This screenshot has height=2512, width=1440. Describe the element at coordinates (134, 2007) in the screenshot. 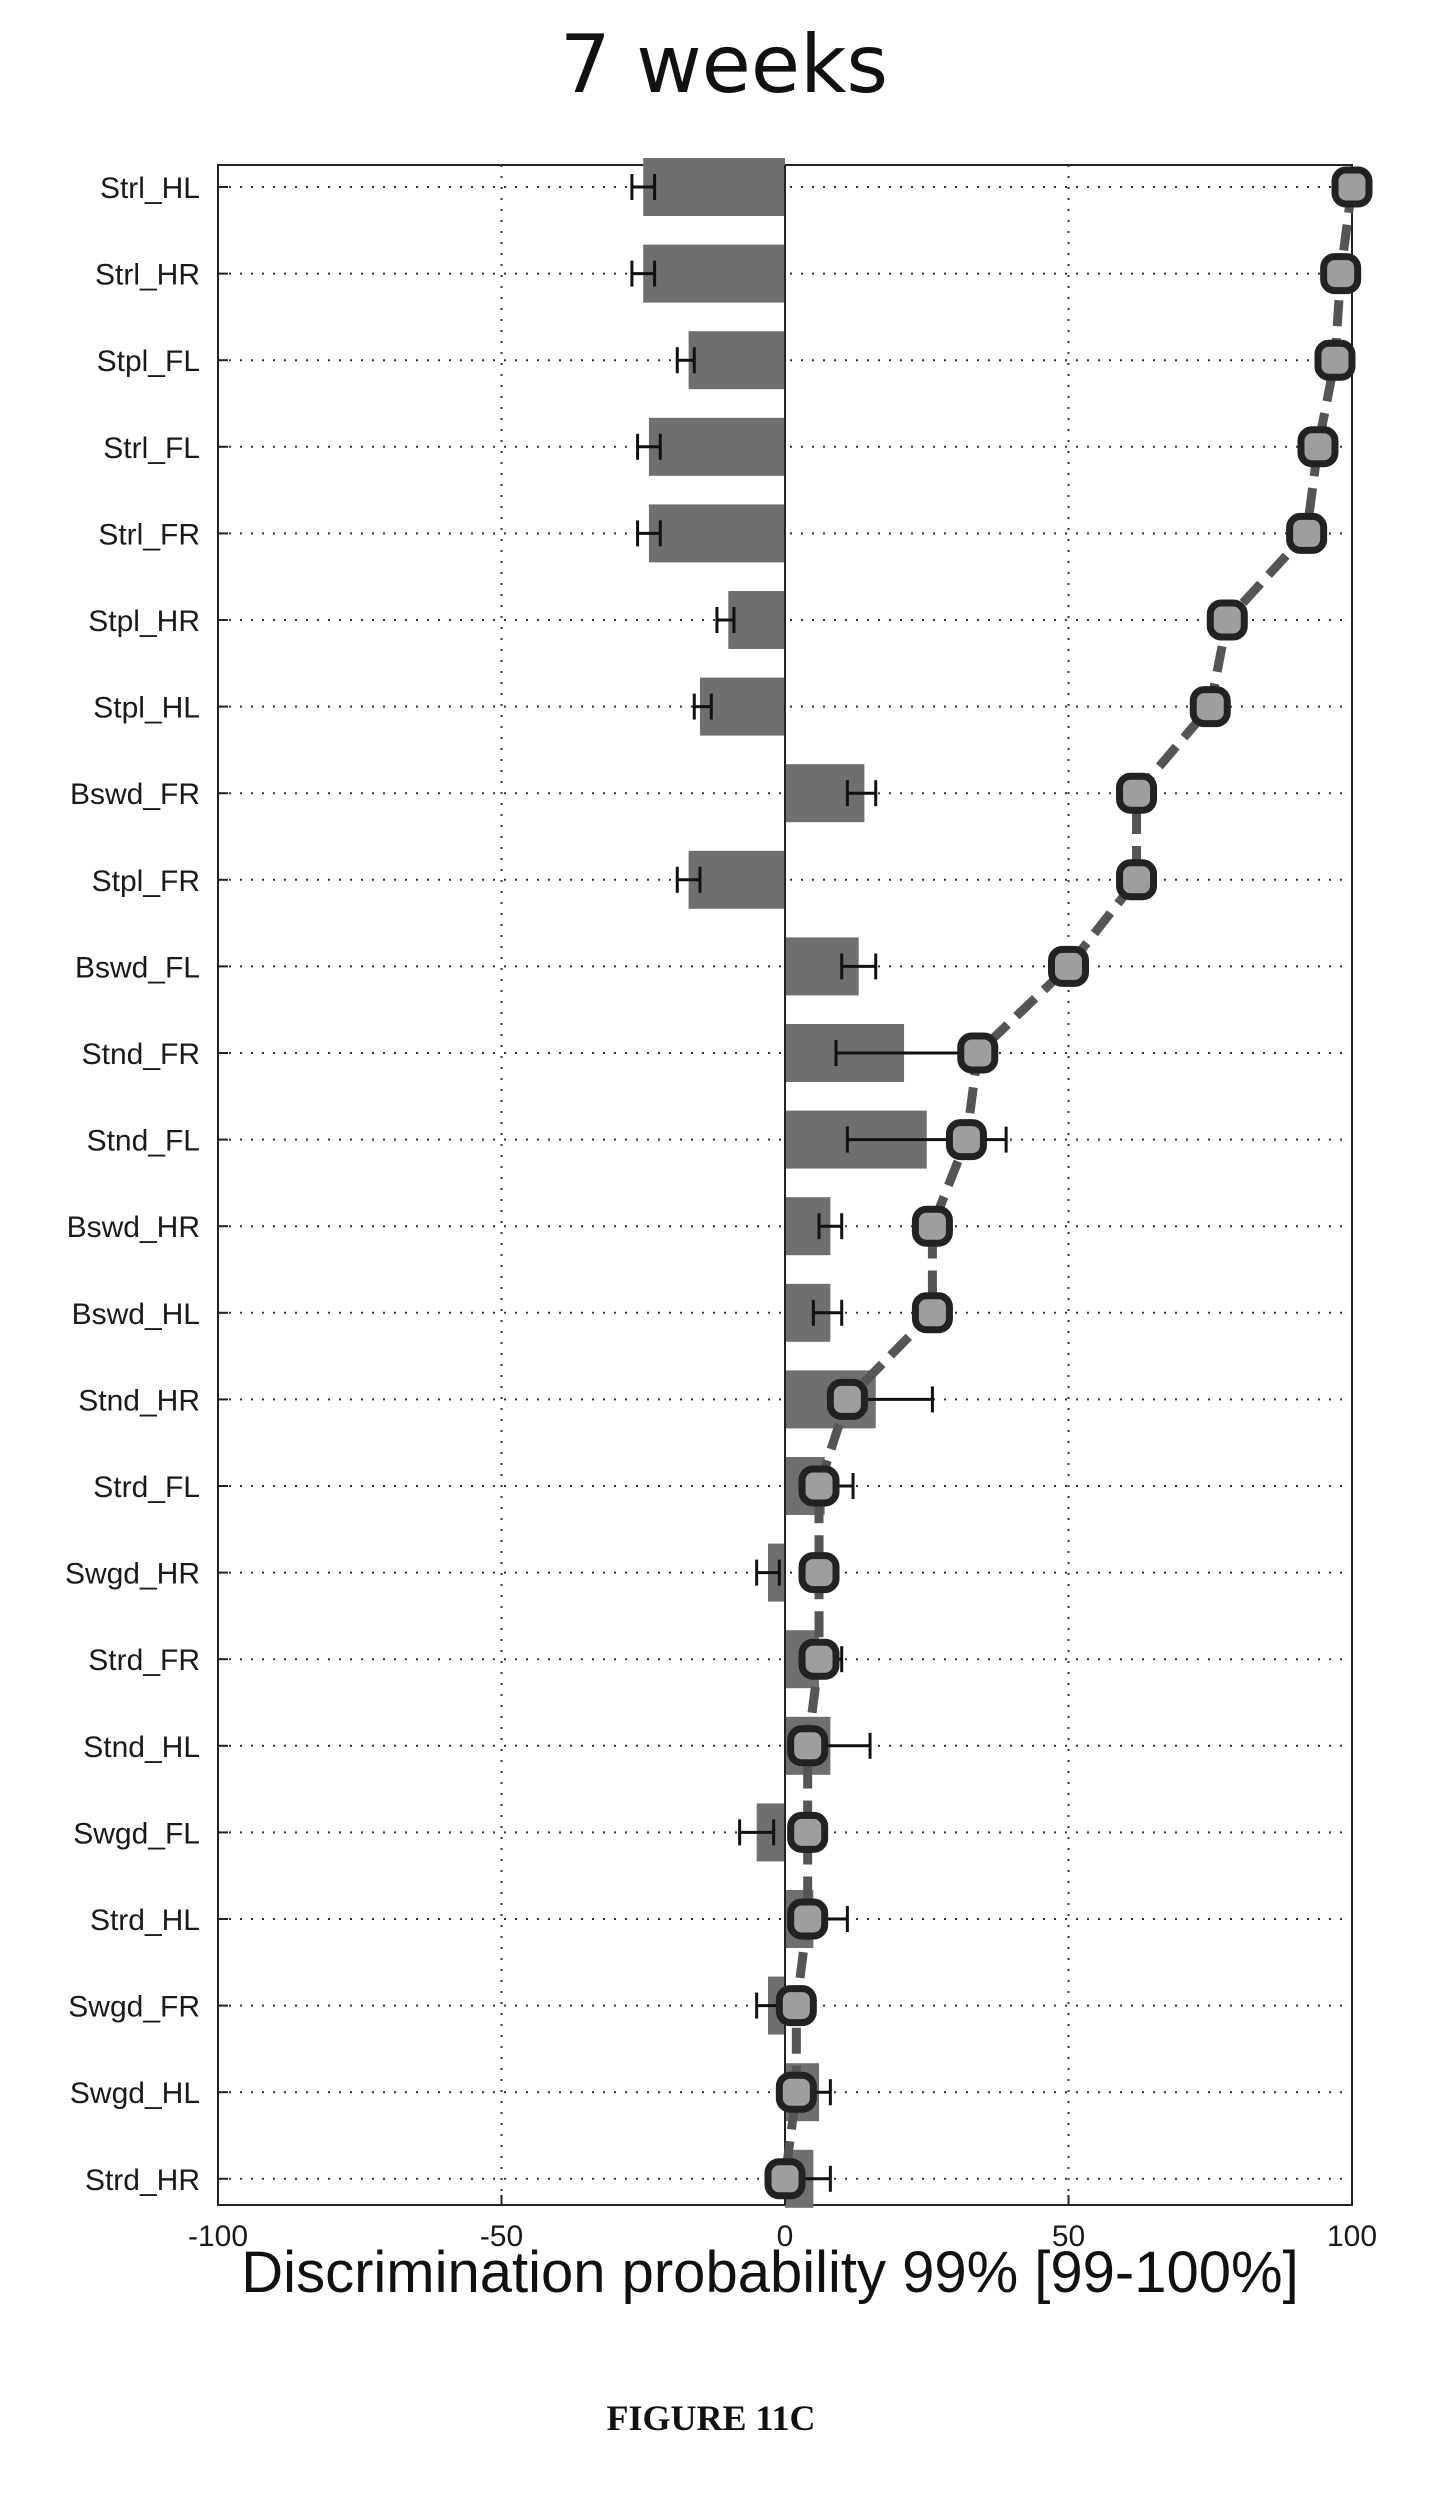

I see `y-tick-label: Swgd_FR` at that location.